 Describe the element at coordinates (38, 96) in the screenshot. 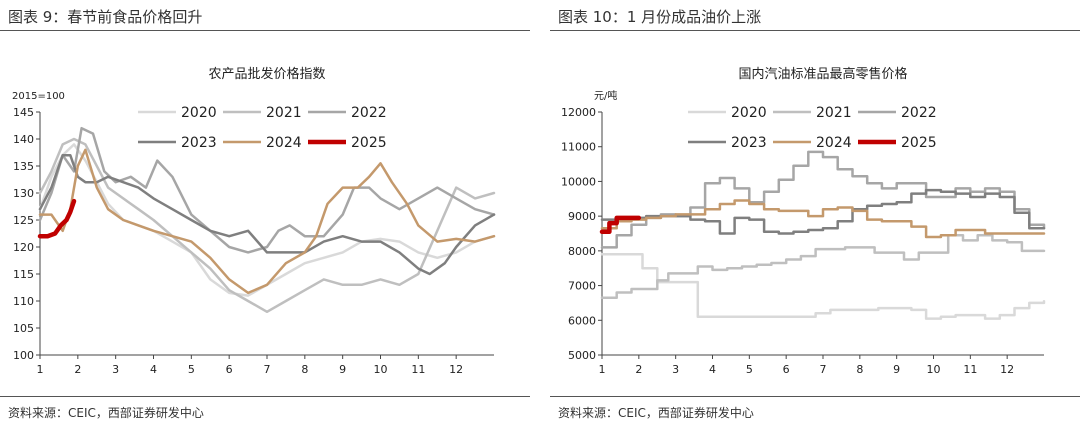

I see `unit-label: 2015=100` at that location.